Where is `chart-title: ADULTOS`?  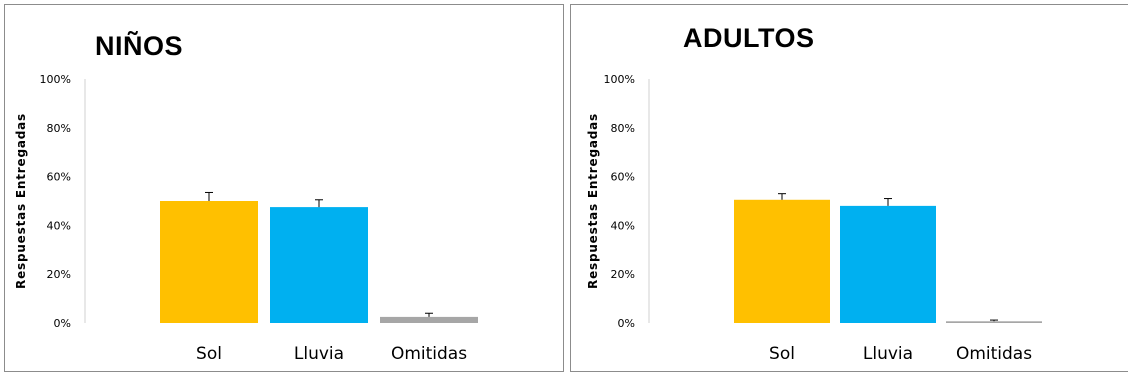 chart-title: ADULTOS is located at coordinates (749, 38).